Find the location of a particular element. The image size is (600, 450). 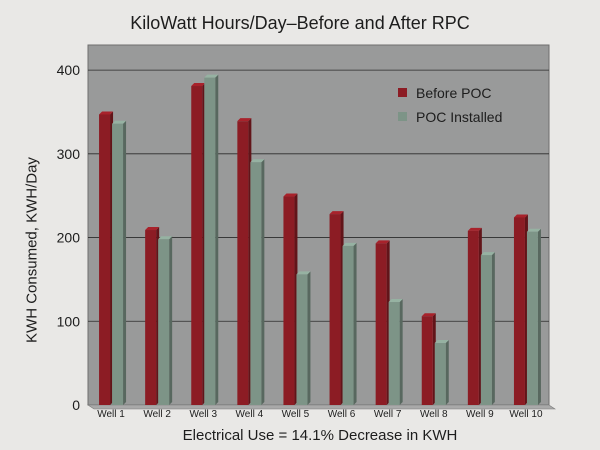

x-tick-label: Well 7 is located at coordinates (388, 414).